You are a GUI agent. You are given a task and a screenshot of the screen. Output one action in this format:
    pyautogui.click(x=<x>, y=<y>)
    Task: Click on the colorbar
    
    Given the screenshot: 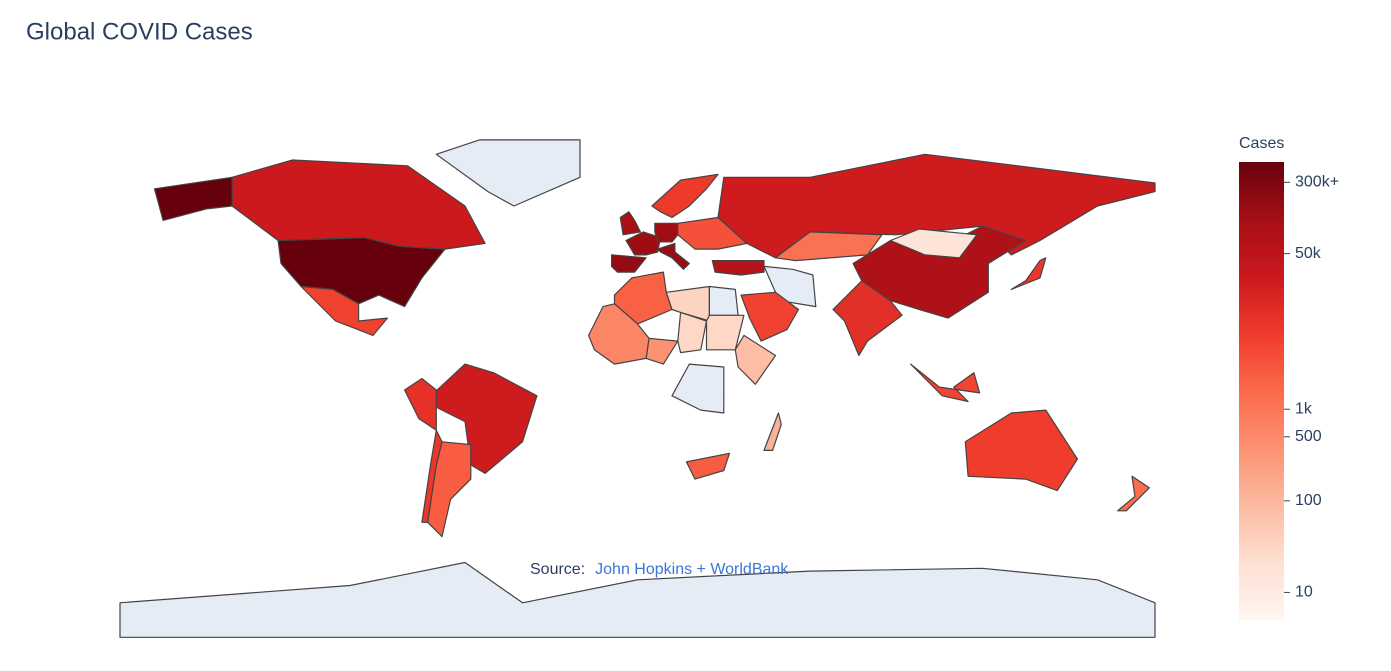 What is the action you would take?
    pyautogui.click(x=1261, y=391)
    